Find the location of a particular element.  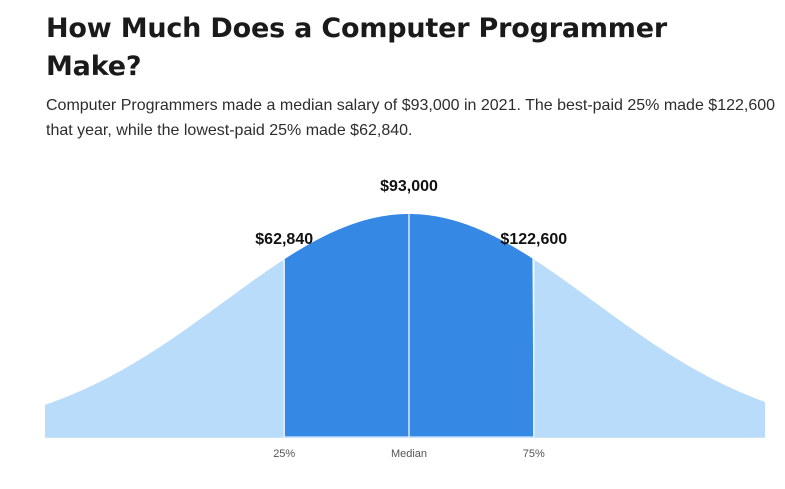

value-label-p25: $62,840 is located at coordinates (284, 239).